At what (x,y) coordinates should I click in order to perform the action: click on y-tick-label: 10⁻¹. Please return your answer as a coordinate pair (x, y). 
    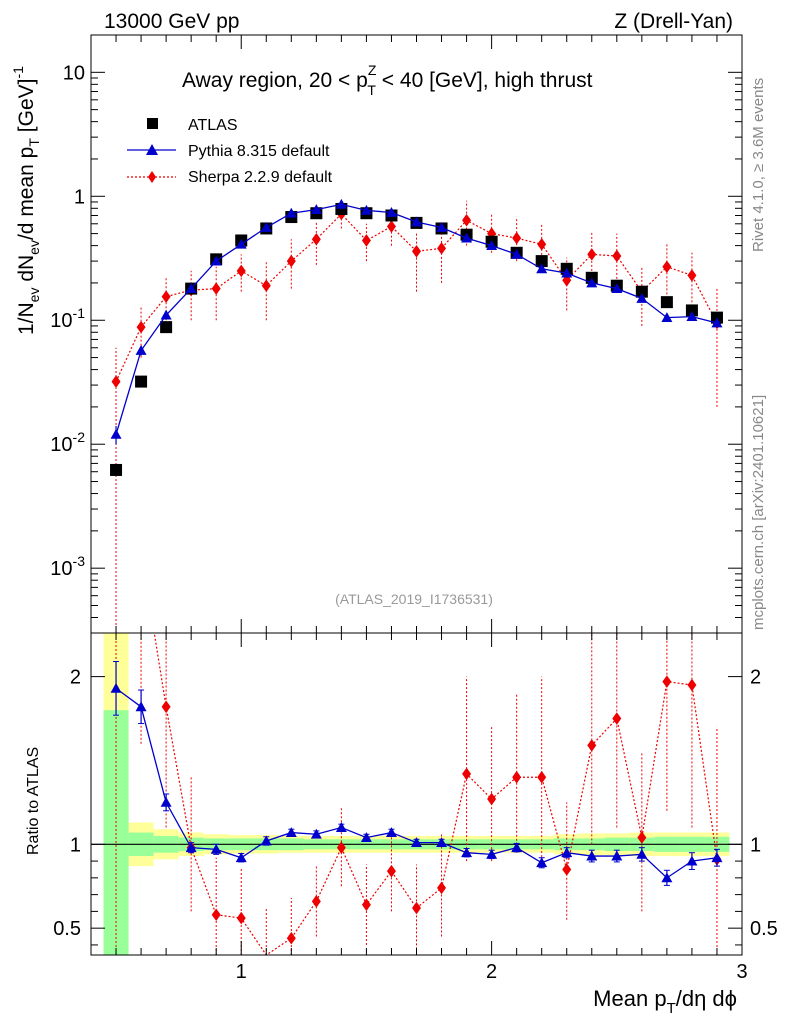
    Looking at the image, I should click on (67, 318).